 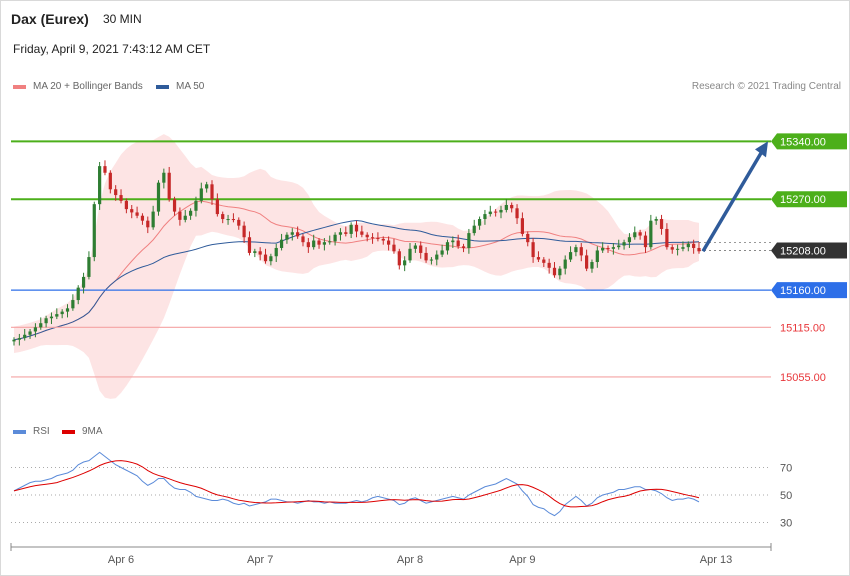 I want to click on level-tag-15208.00, so click(x=809, y=250).